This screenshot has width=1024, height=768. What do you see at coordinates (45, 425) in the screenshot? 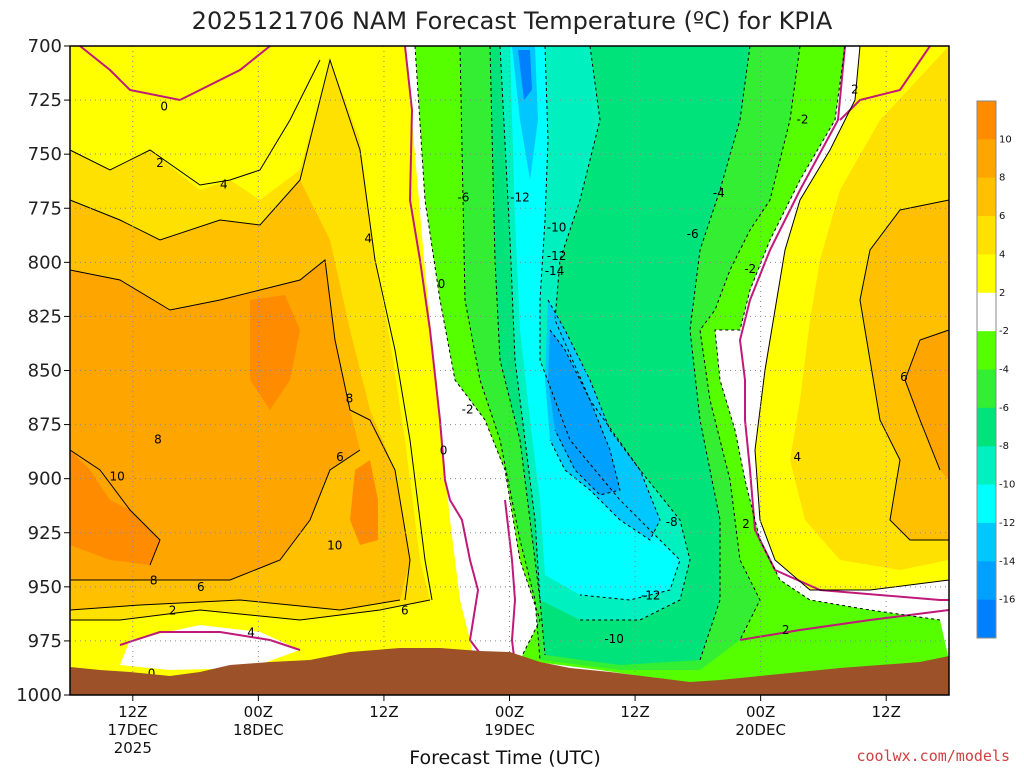
I see `y-tick-label: 875` at bounding box center [45, 425].